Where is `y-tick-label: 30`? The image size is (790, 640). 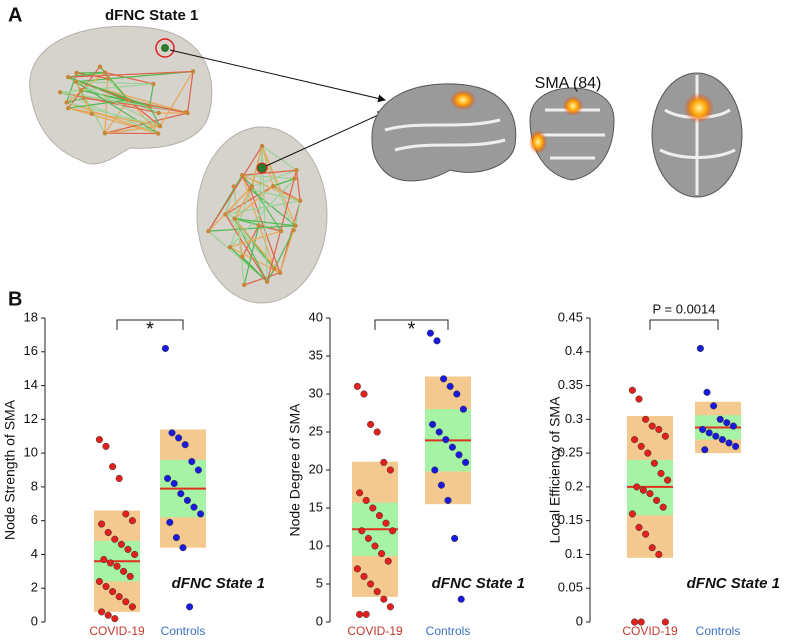
y-tick-label: 30 is located at coordinates (316, 392).